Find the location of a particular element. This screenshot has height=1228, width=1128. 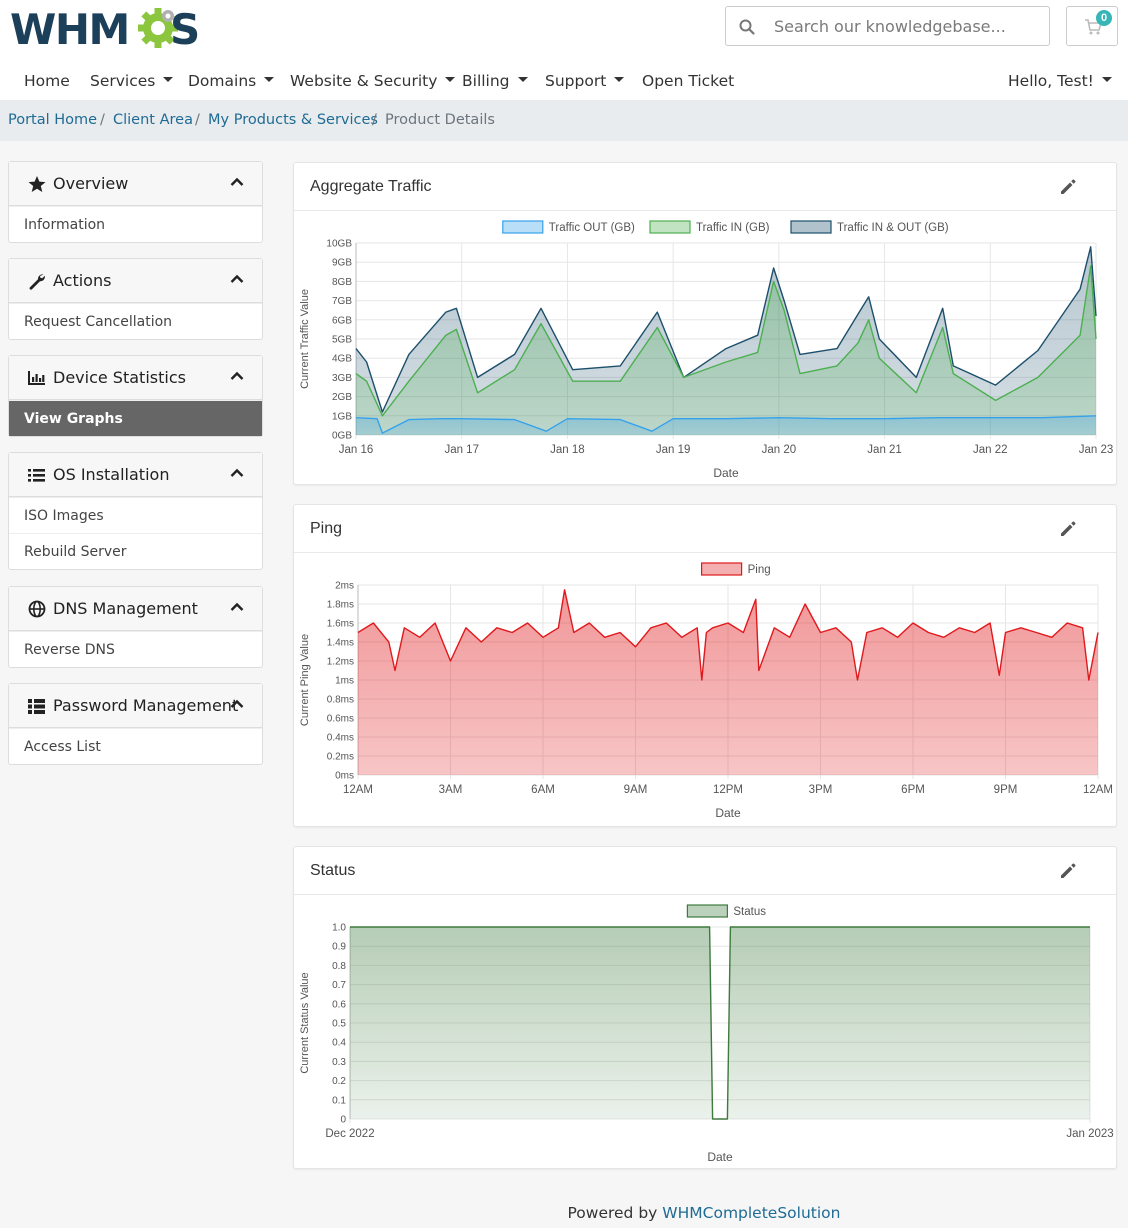

nav-domains: Domains is located at coordinates (231, 81).